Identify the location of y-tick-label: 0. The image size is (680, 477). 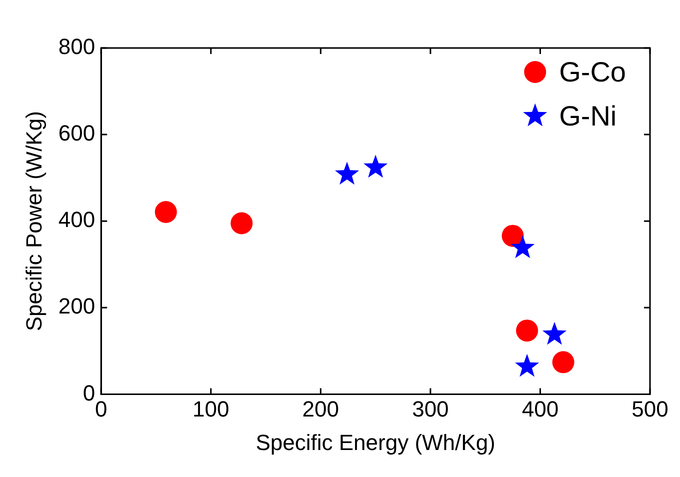
(89, 393).